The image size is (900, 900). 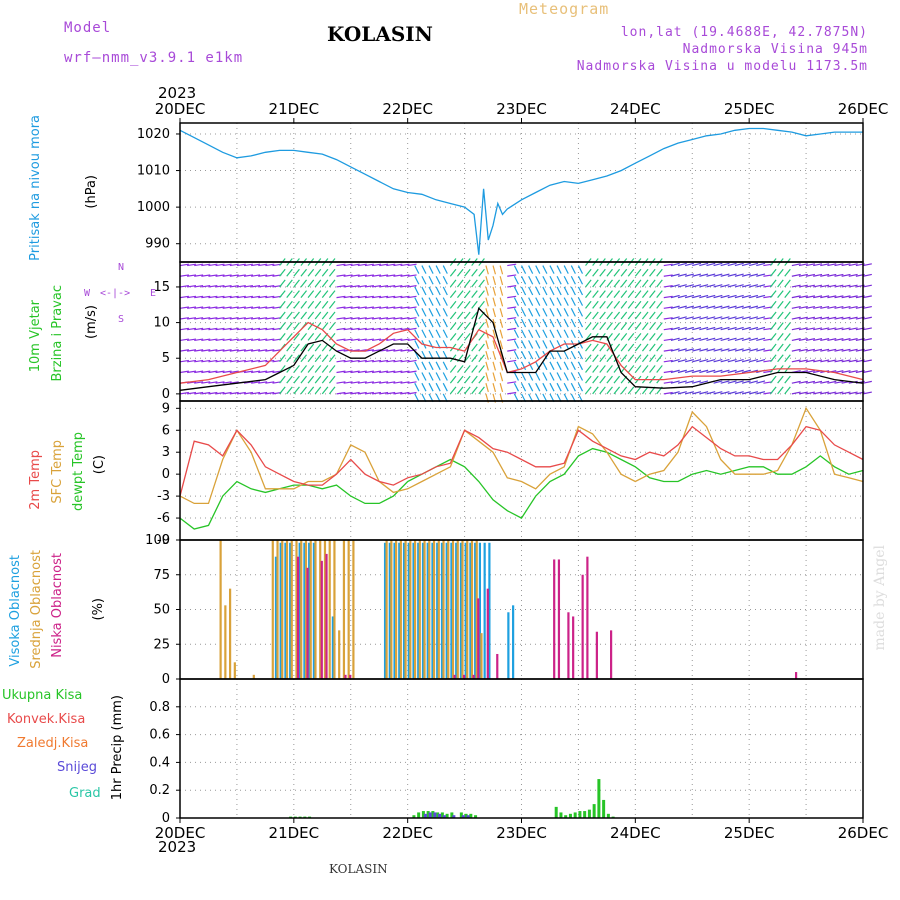 What do you see at coordinates (635, 833) in the screenshot?
I see `x-tick-label-bottom: 24DEC` at bounding box center [635, 833].